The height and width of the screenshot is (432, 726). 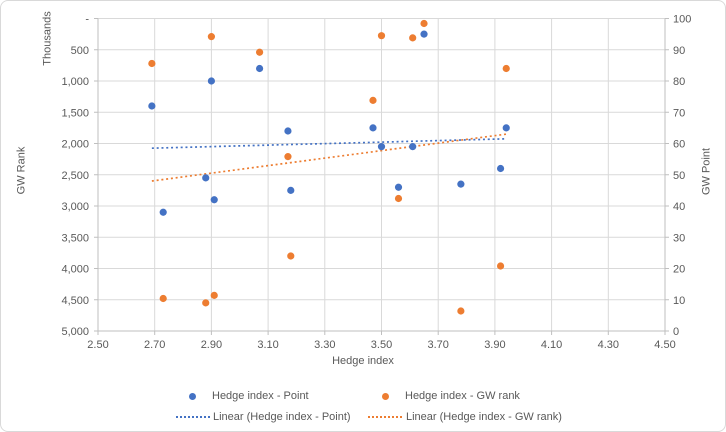 I want to click on left-tick-label: 4,500, so click(x=75, y=301).